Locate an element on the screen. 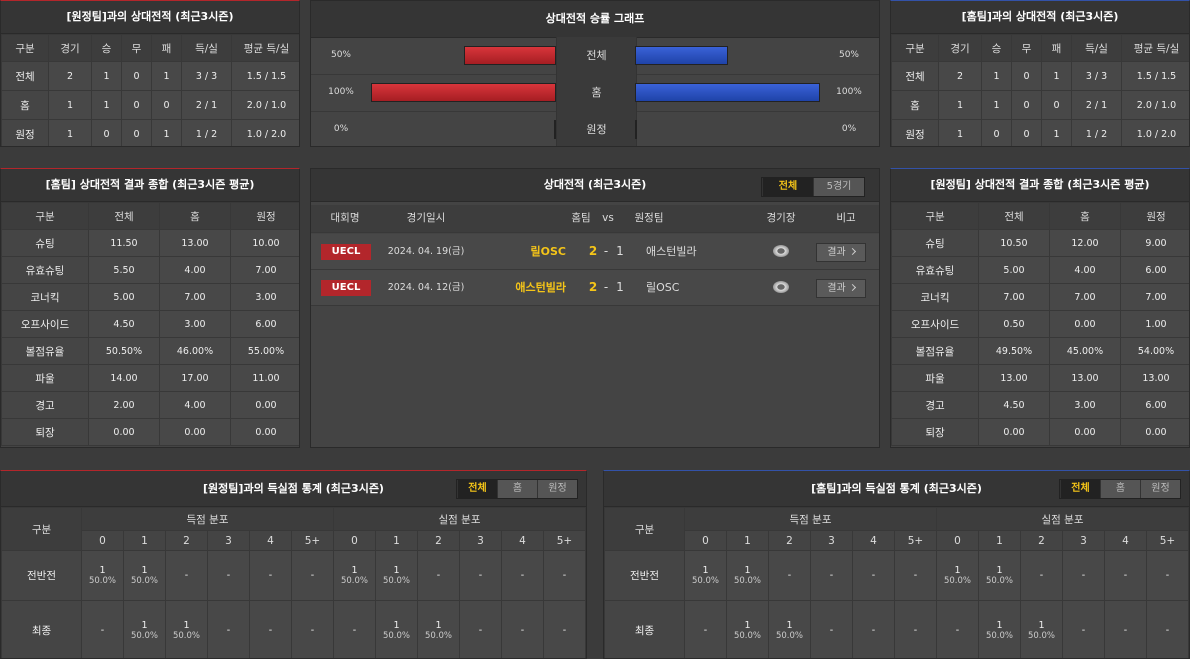 This screenshot has height=659, width=1190. column-header: 원정팀 is located at coordinates (649, 218).